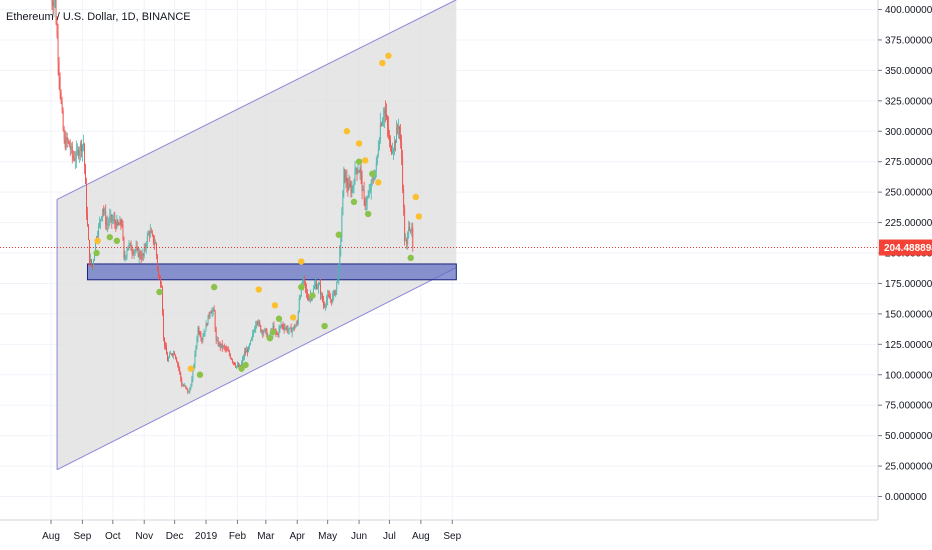 This screenshot has height=550, width=932. I want to click on x-tick-label: 2019, so click(206, 536).